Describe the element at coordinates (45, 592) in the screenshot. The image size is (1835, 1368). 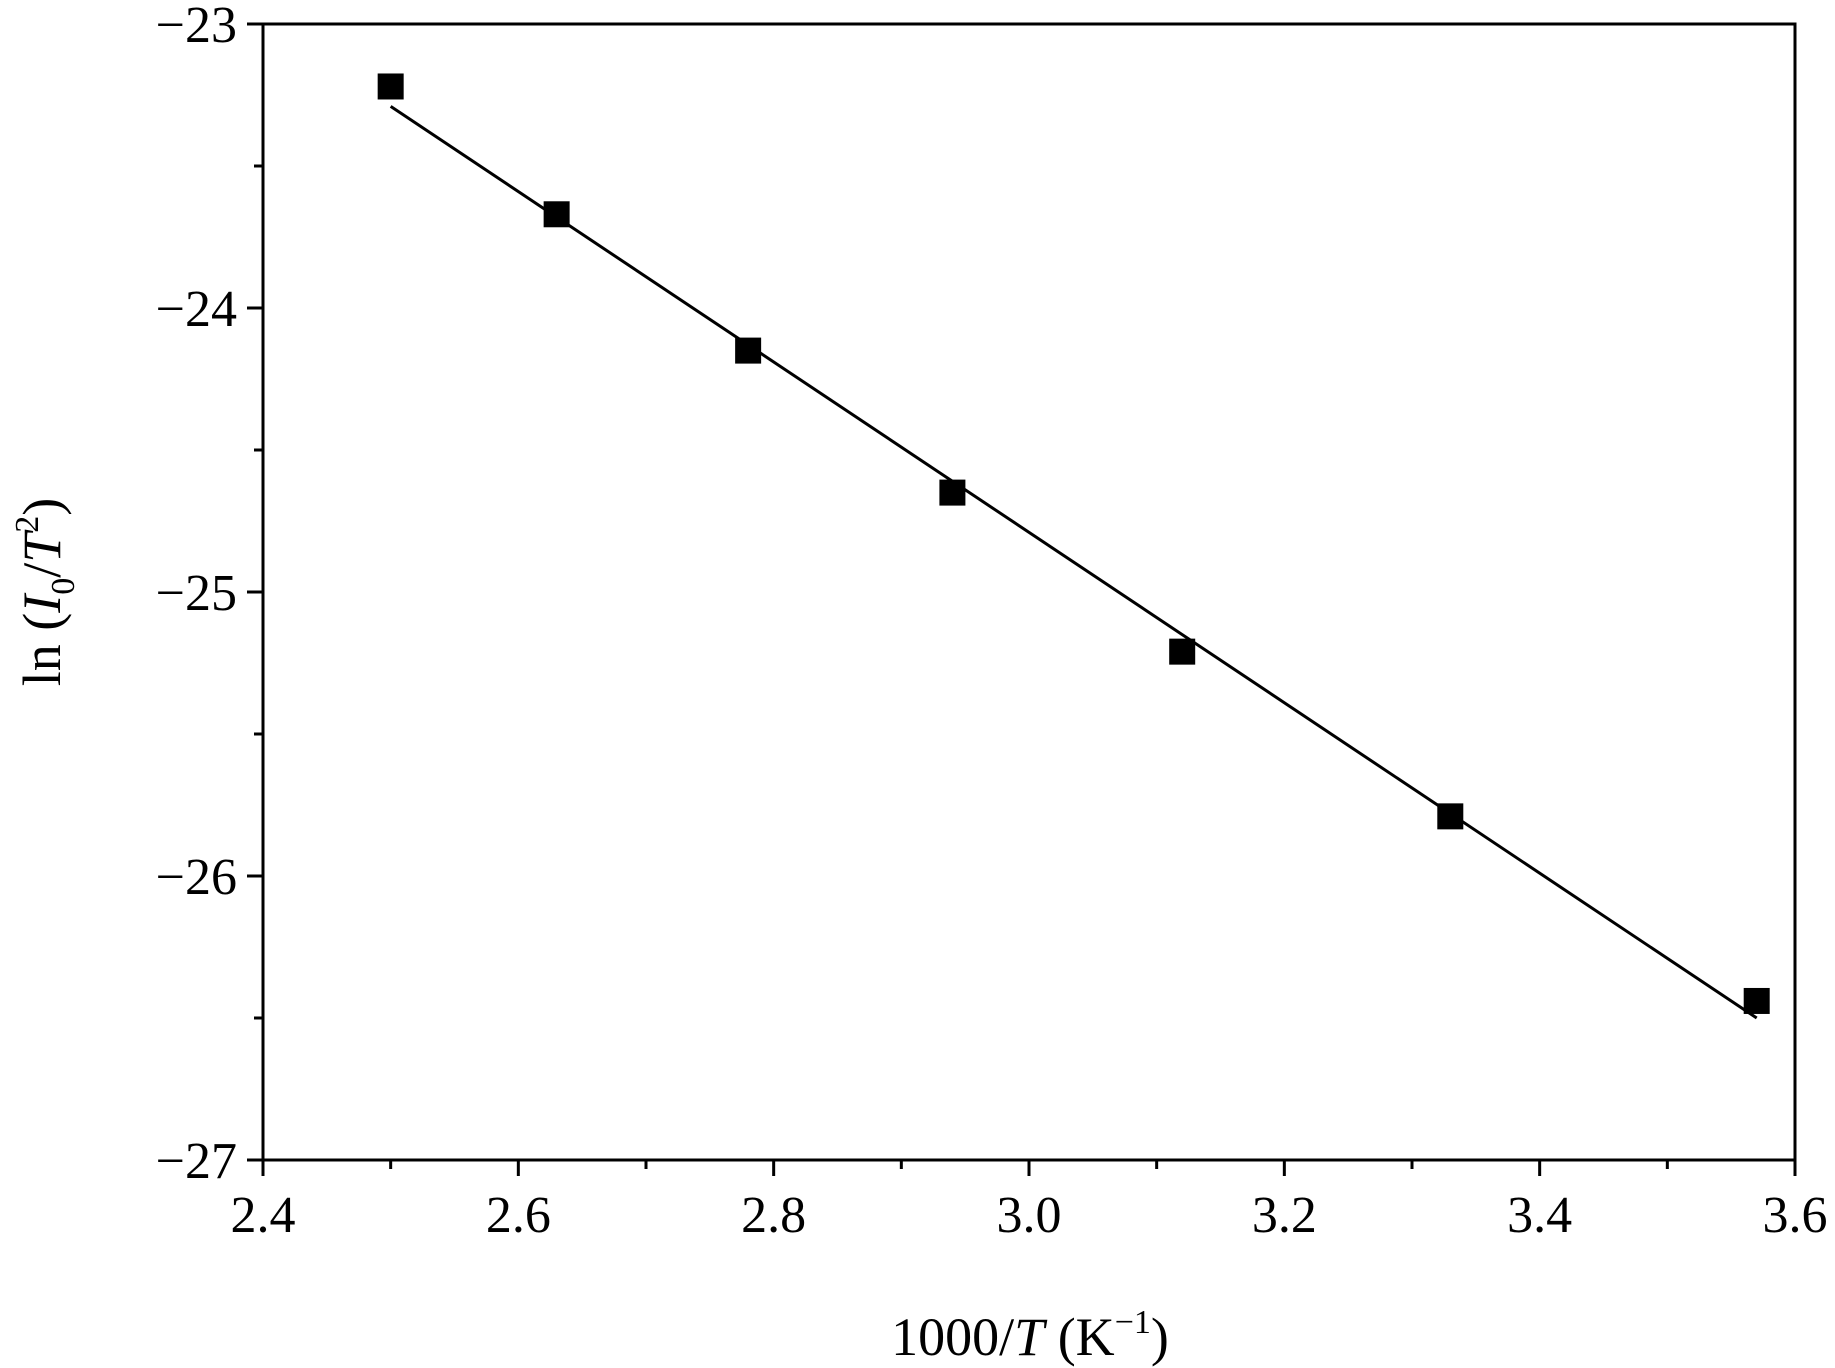
I see `y-axis-label: ln (I0/T2)` at that location.